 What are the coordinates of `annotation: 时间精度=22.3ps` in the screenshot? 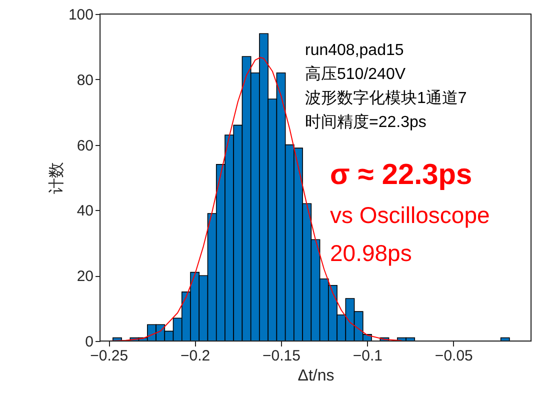 It's located at (365, 122).